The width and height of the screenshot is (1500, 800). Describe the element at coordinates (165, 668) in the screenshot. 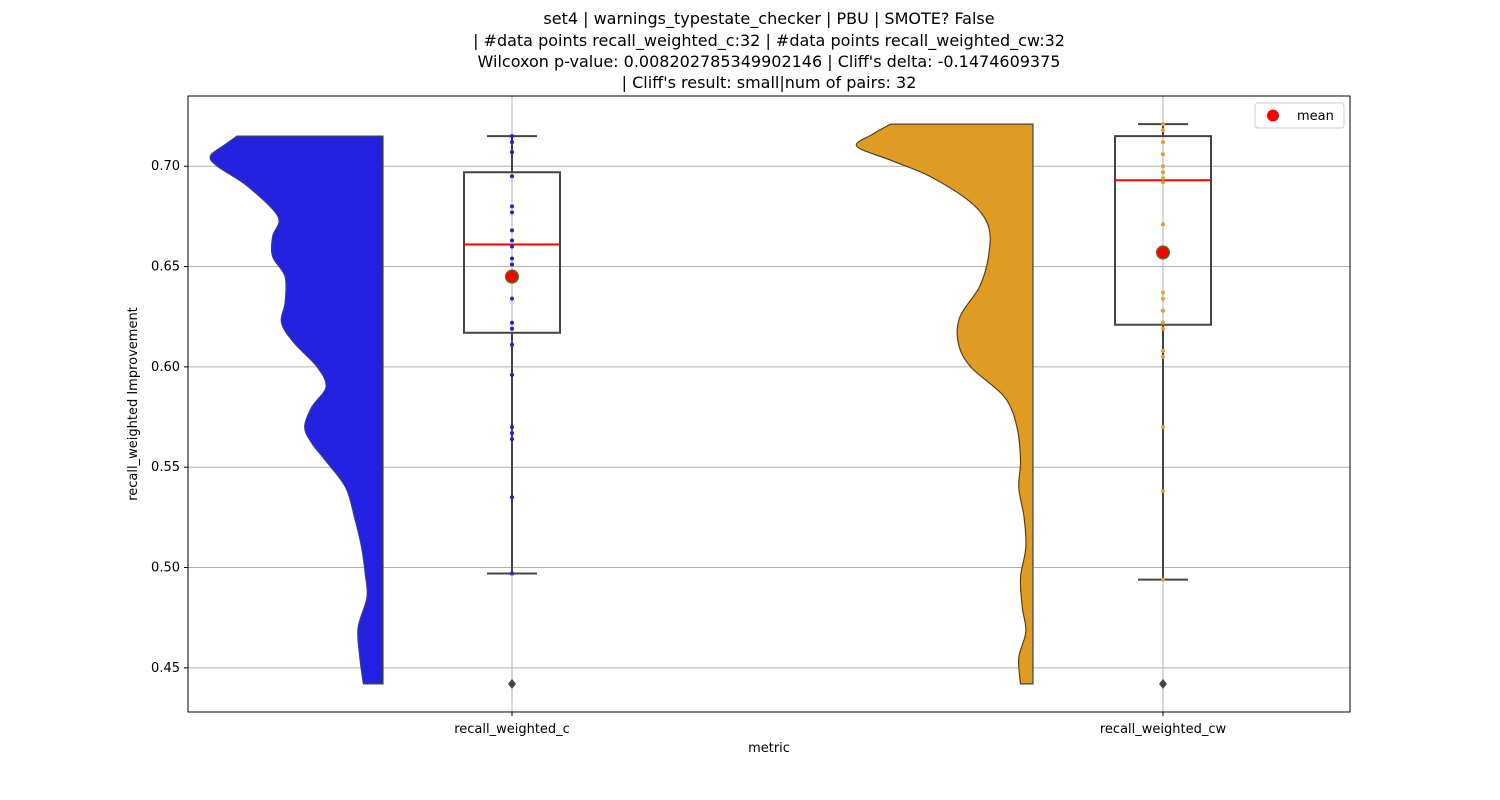

I see `y-tick-label: 0.45` at that location.